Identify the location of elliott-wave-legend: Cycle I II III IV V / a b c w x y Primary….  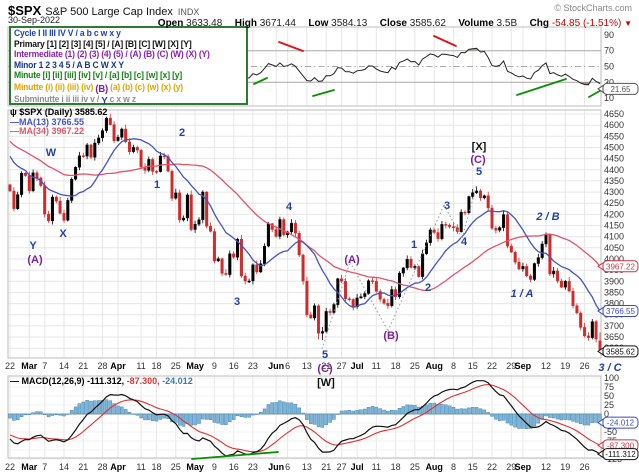
(128, 66).